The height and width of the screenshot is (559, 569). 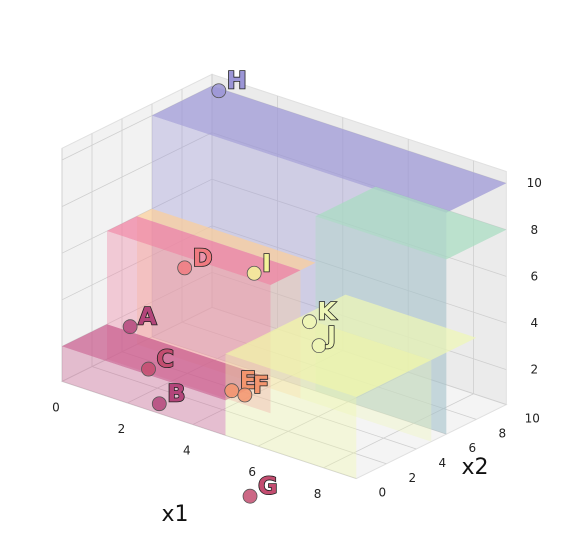 What do you see at coordinates (166, 359) in the screenshot?
I see `point-label: C` at bounding box center [166, 359].